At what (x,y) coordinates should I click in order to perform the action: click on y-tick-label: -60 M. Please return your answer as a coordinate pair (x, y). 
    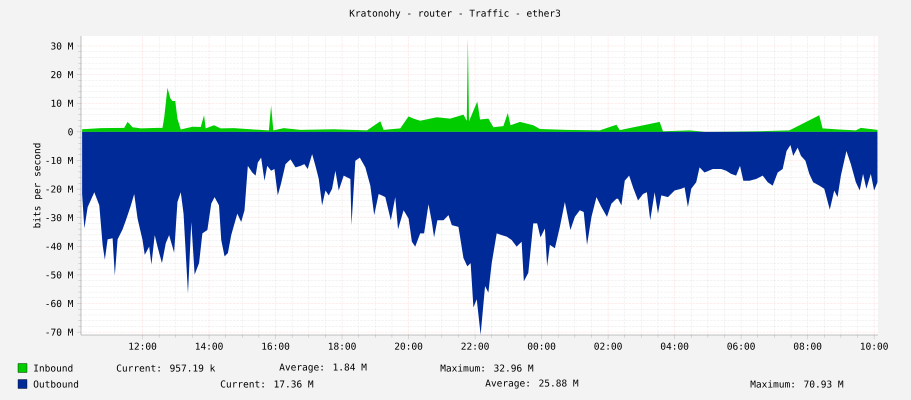
    Looking at the image, I should click on (59, 304).